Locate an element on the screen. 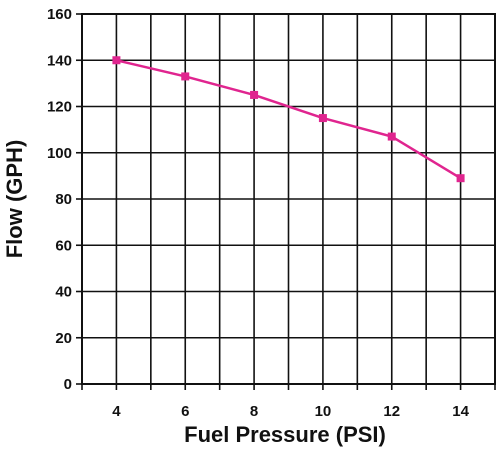 The width and height of the screenshot is (500, 450). y-tick-label: 100 is located at coordinates (59, 153).